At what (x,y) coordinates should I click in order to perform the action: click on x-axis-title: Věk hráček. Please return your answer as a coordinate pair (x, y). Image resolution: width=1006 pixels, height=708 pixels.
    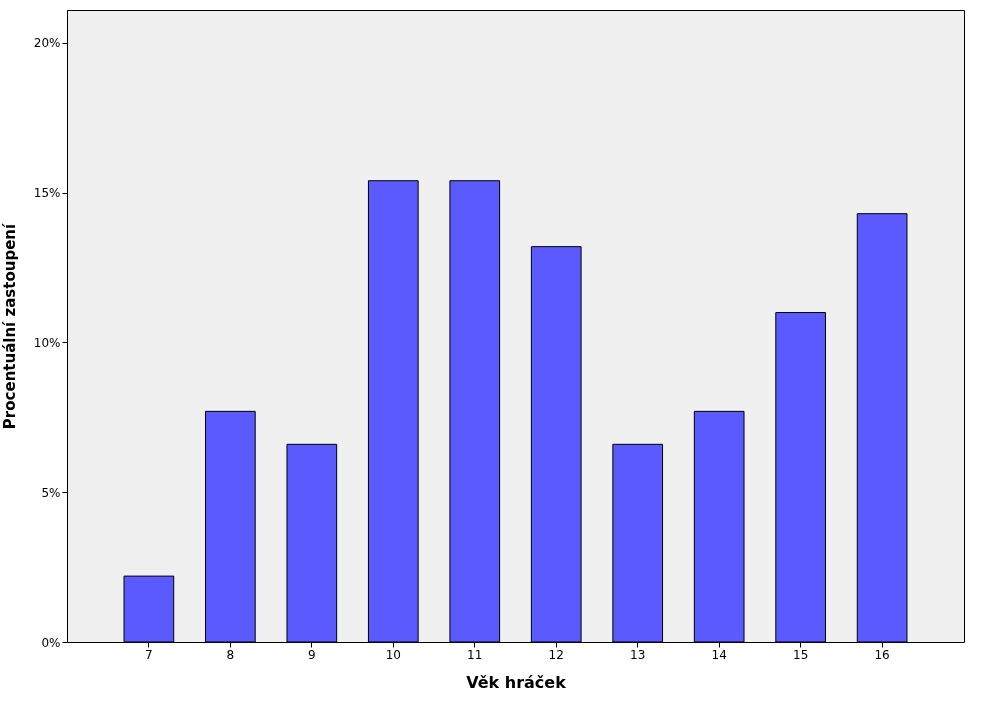
    Looking at the image, I should click on (516, 682).